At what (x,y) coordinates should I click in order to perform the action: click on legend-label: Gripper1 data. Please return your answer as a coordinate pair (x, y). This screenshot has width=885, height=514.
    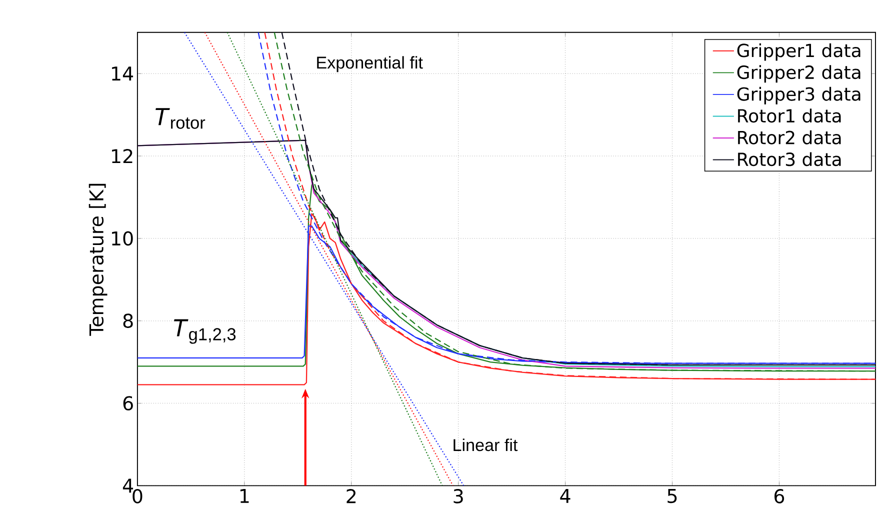
    Looking at the image, I should click on (798, 52).